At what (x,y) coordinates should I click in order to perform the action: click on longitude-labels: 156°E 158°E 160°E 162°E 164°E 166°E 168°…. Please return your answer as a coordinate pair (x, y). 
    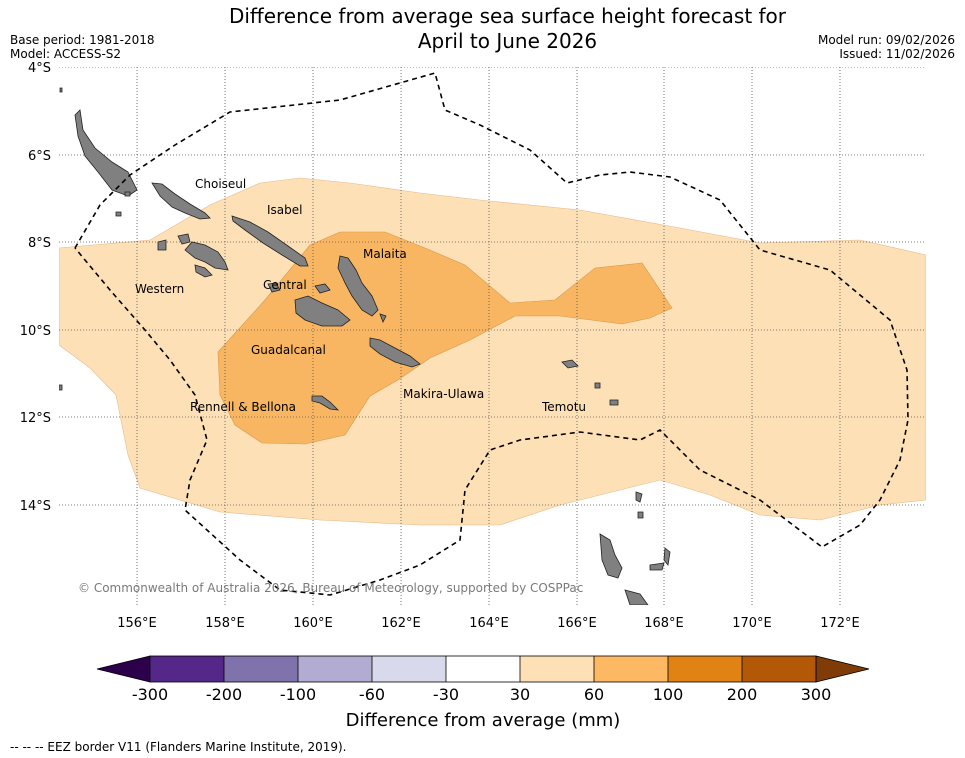
    Looking at the image, I should click on (488, 623).